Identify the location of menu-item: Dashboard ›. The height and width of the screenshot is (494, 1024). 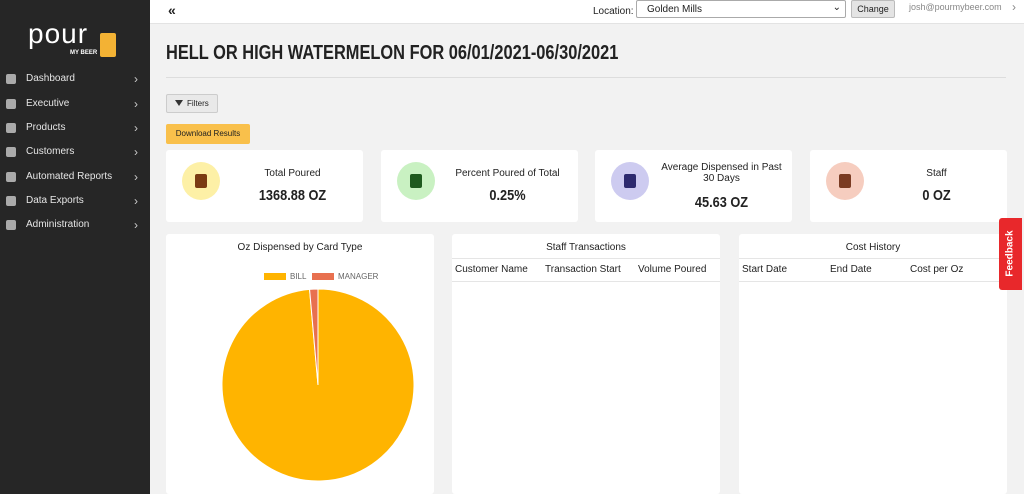
(75, 79).